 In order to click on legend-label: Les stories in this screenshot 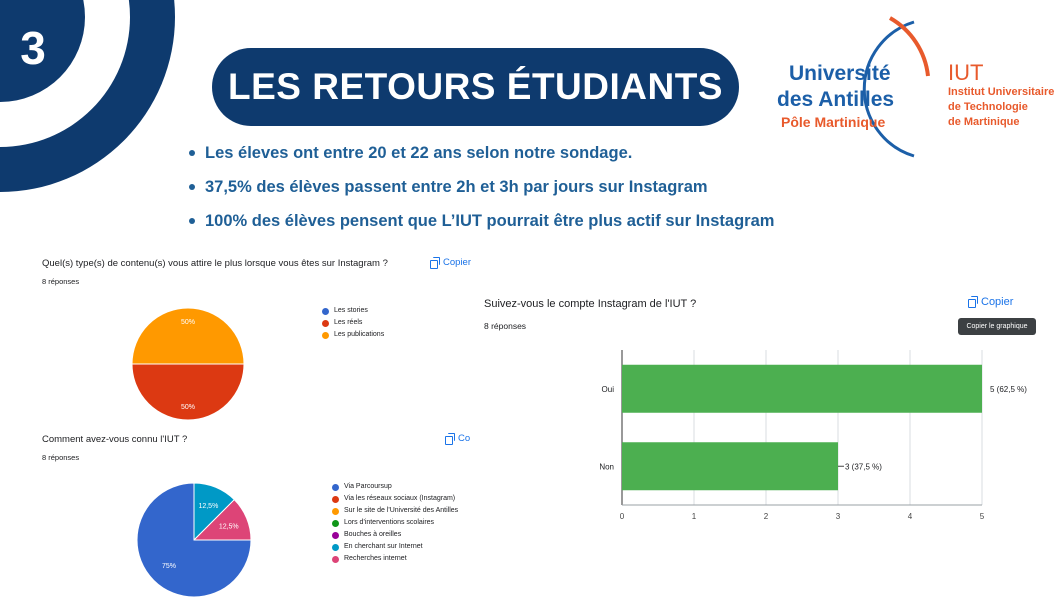, I will do `click(351, 310)`.